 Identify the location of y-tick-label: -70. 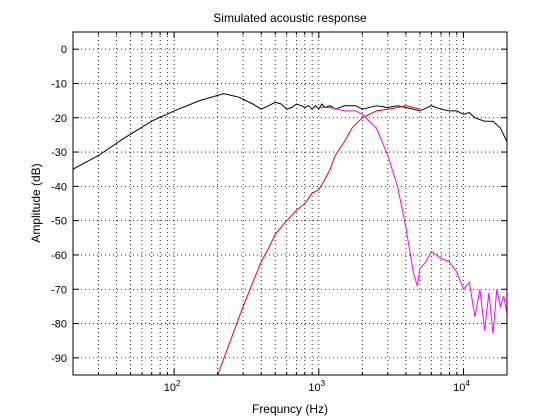
(59, 290).